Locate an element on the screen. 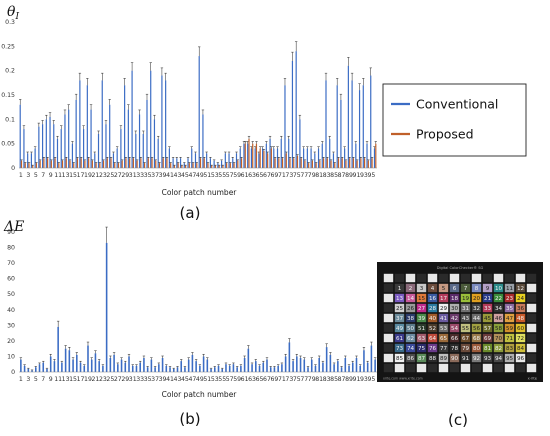 This screenshot has width=550, height=436. x-tick-label: 75 is located at coordinates (297, 175).